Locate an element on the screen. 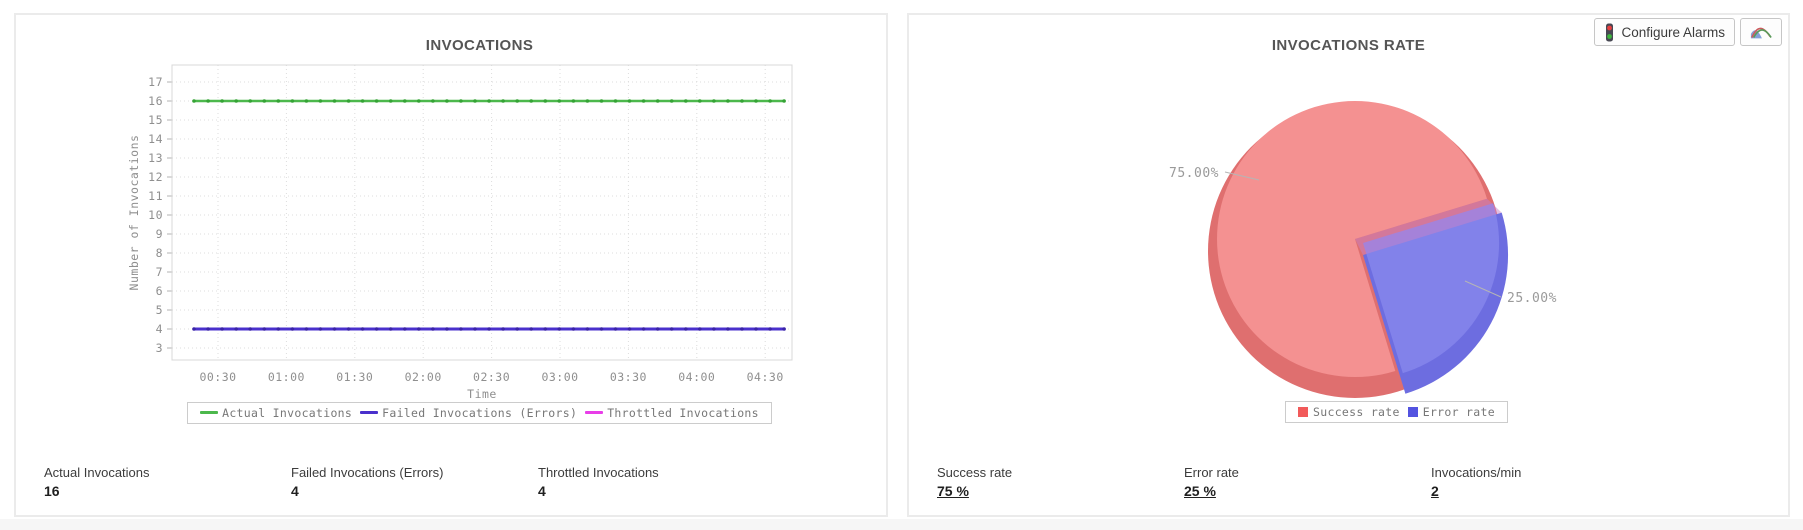  legend-item: Success rate is located at coordinates (1349, 412).